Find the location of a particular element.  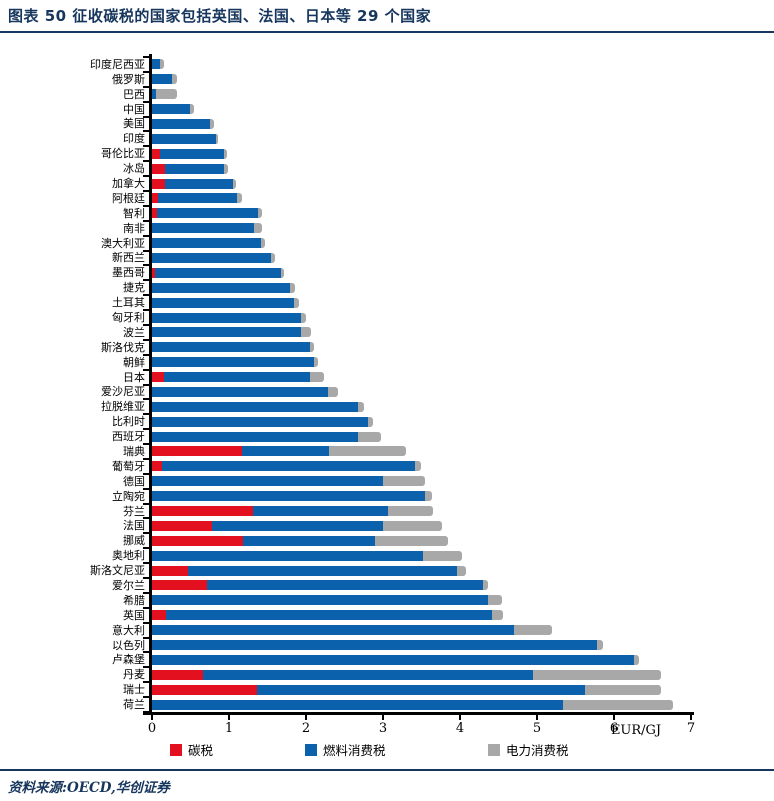

carbon-tax-swatch-icon is located at coordinates (176, 749).